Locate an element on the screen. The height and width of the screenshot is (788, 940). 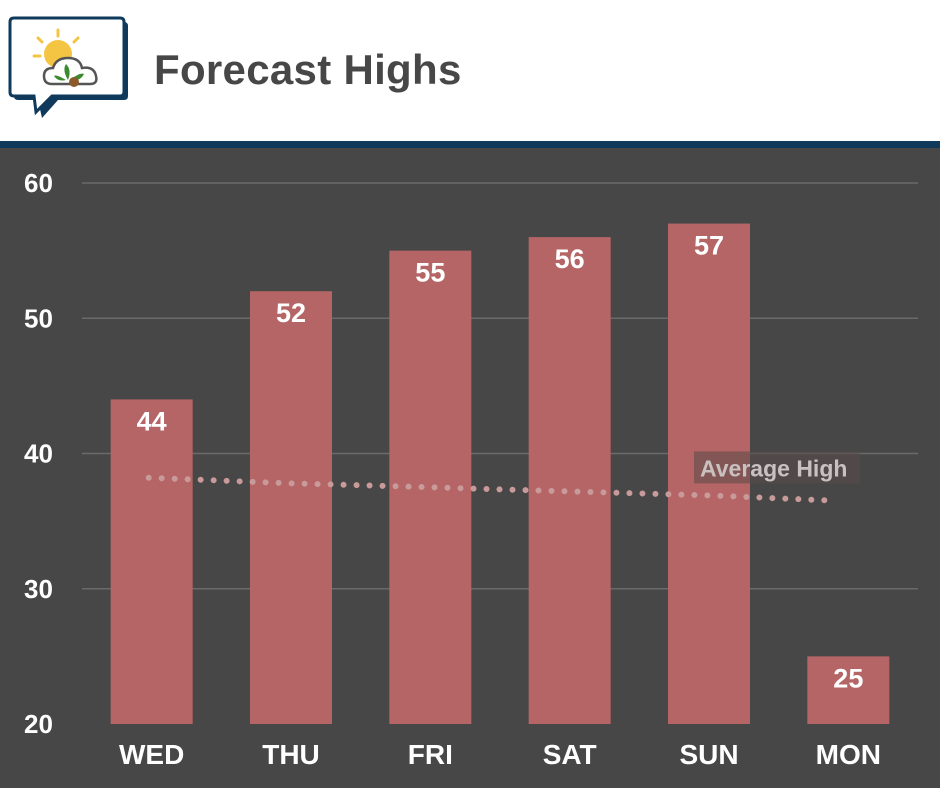
x-category-label: SUN is located at coordinates (708, 754).